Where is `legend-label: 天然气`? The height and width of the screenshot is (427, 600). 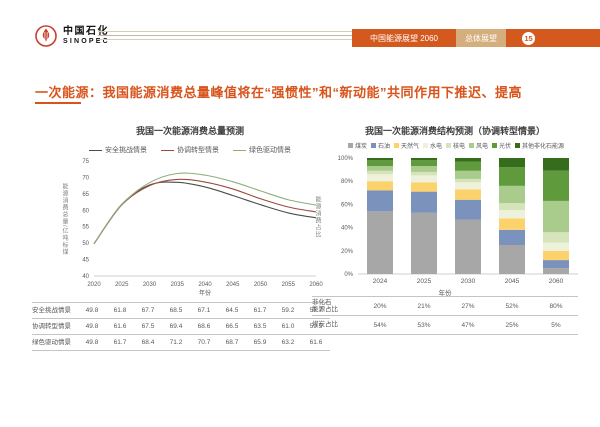
legend-label: 天然气 is located at coordinates (409, 147).